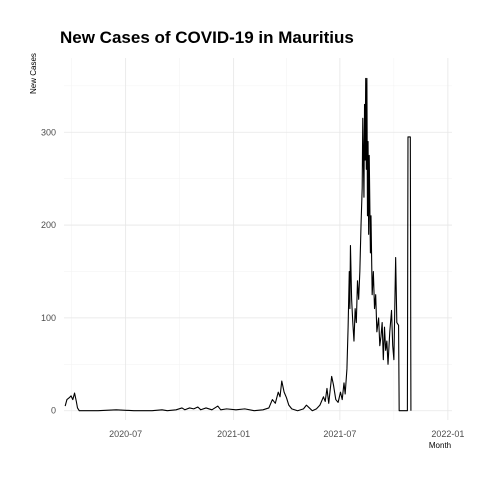  Describe the element at coordinates (48, 225) in the screenshot. I see `y-tick-label: 200` at that location.